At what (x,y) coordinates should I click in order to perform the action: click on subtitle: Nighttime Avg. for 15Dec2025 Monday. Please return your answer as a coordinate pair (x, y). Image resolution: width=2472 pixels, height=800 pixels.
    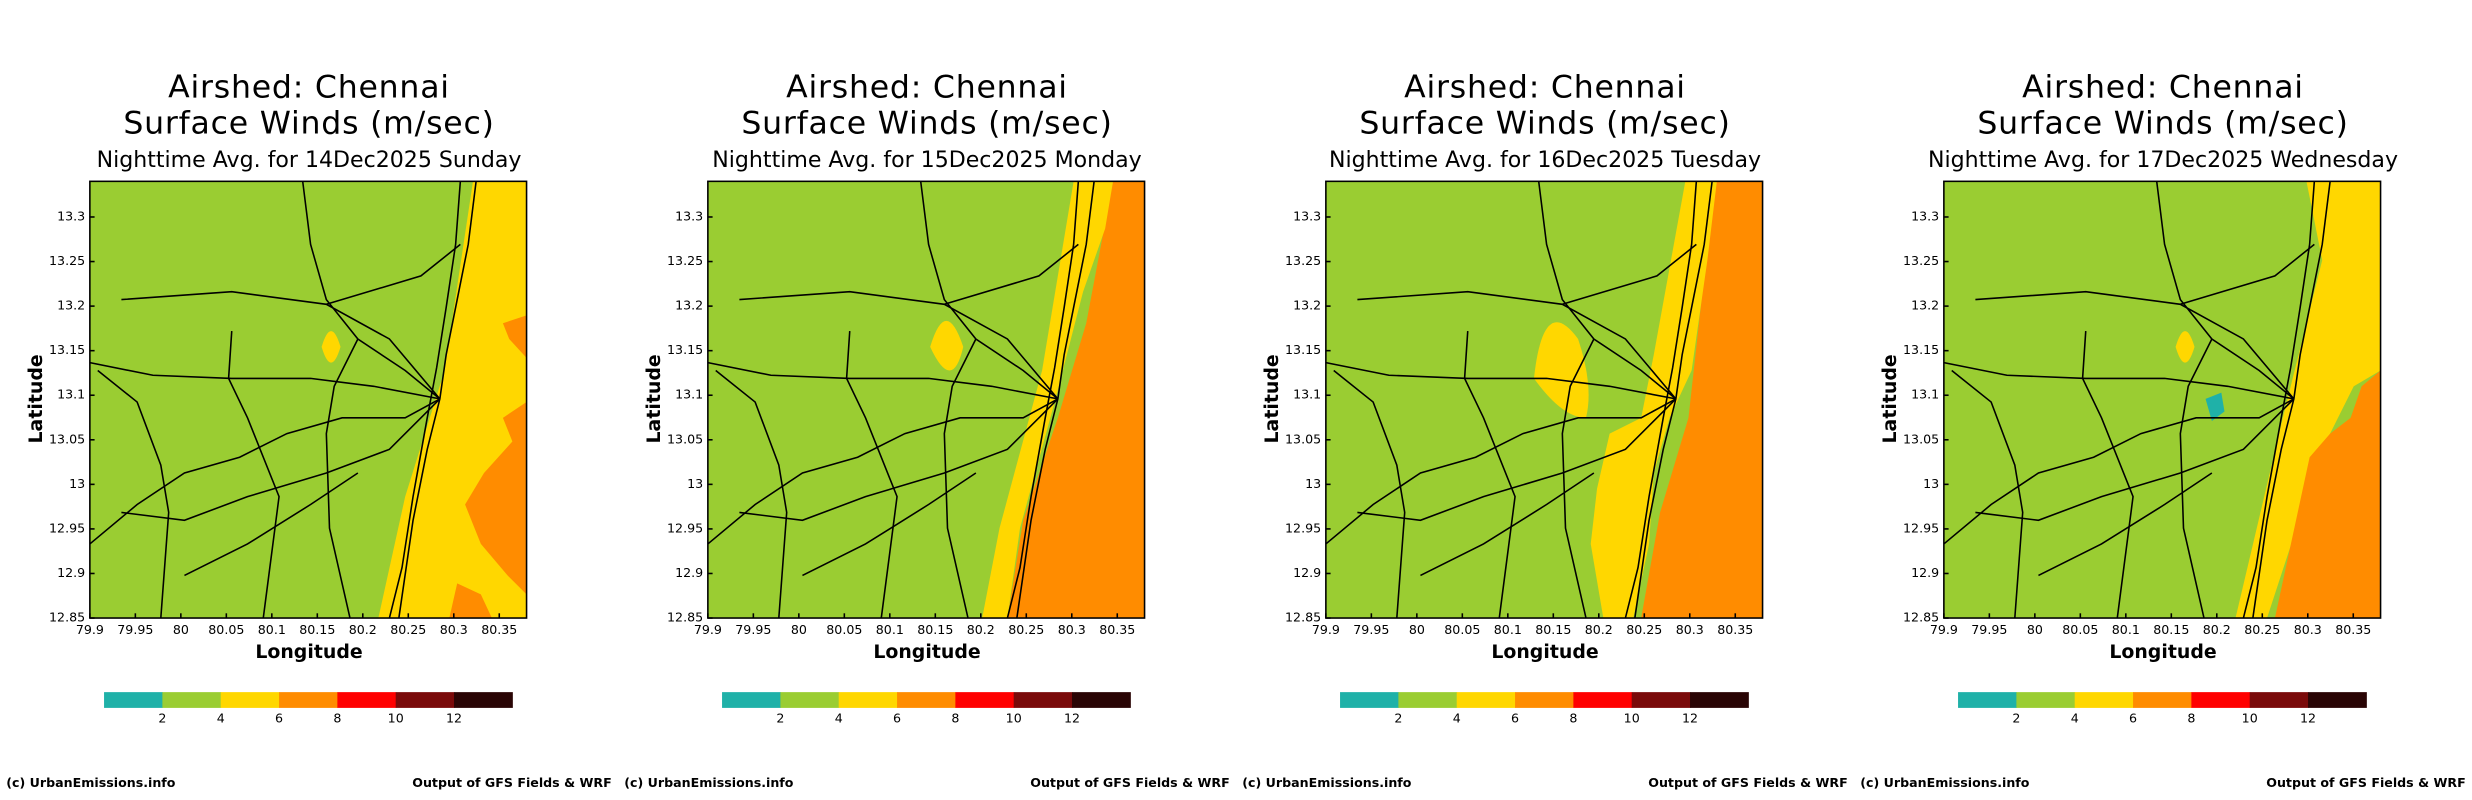
    Looking at the image, I should click on (926, 160).